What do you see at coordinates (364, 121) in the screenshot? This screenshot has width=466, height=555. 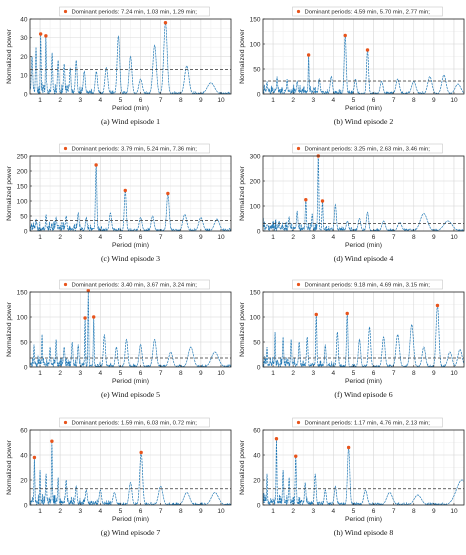 I see `panel-caption: (b) Wind episode 2` at bounding box center [364, 121].